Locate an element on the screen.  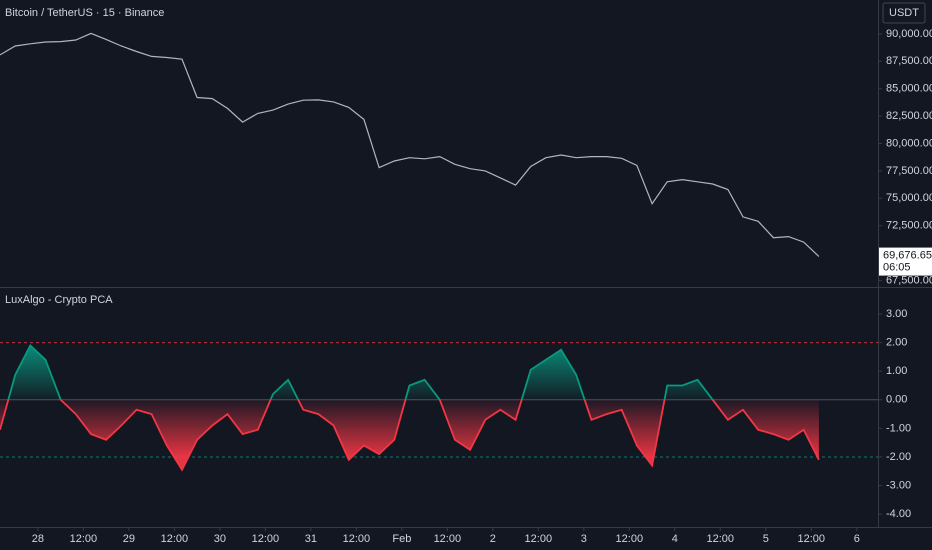
y-tick-label: 90,000.00 is located at coordinates (909, 34).